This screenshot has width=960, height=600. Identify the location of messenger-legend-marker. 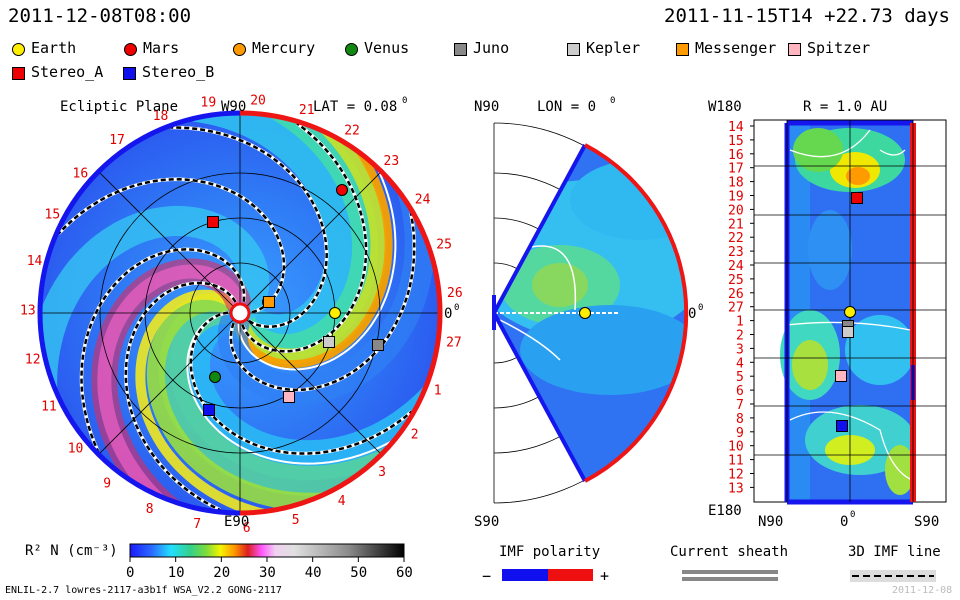
(682, 49).